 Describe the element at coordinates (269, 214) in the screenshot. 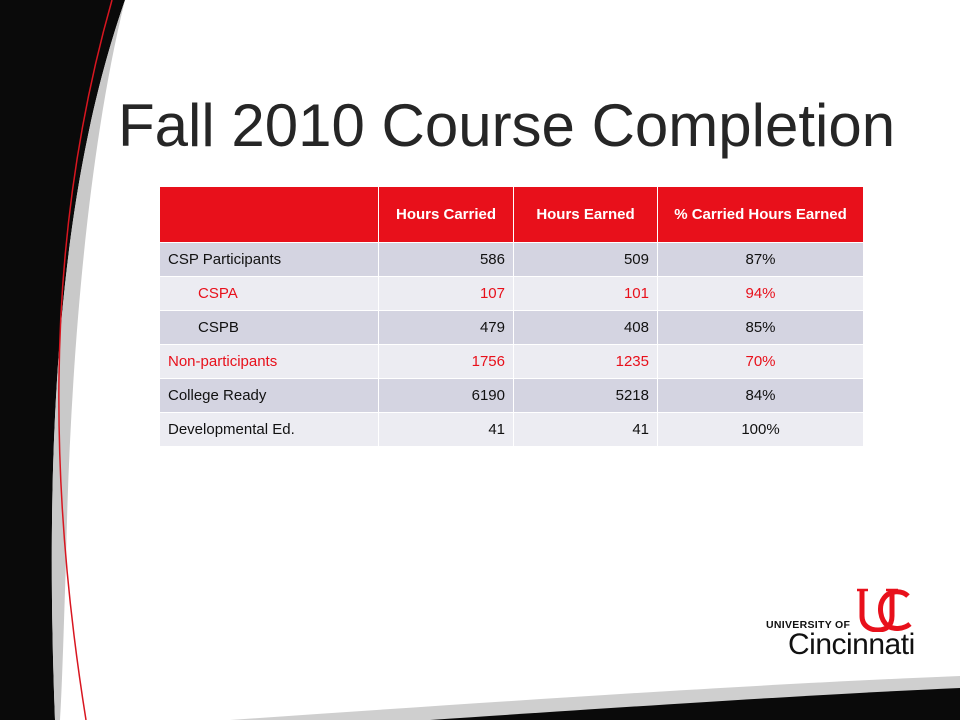

I see `header-blank` at that location.